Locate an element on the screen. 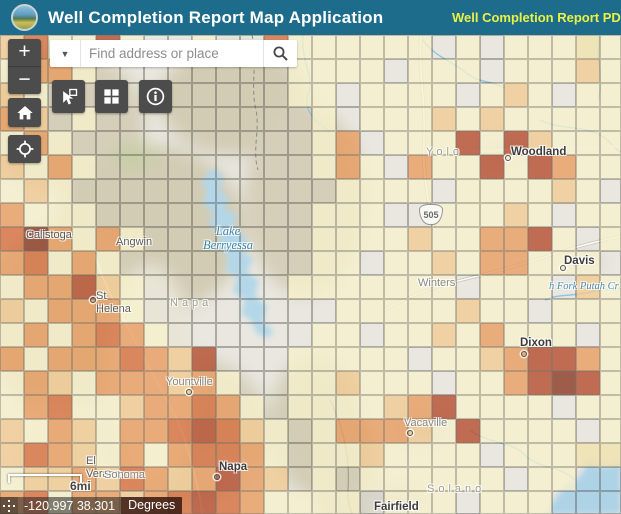  app-title: Well Completion Report Map Application is located at coordinates (216, 17).